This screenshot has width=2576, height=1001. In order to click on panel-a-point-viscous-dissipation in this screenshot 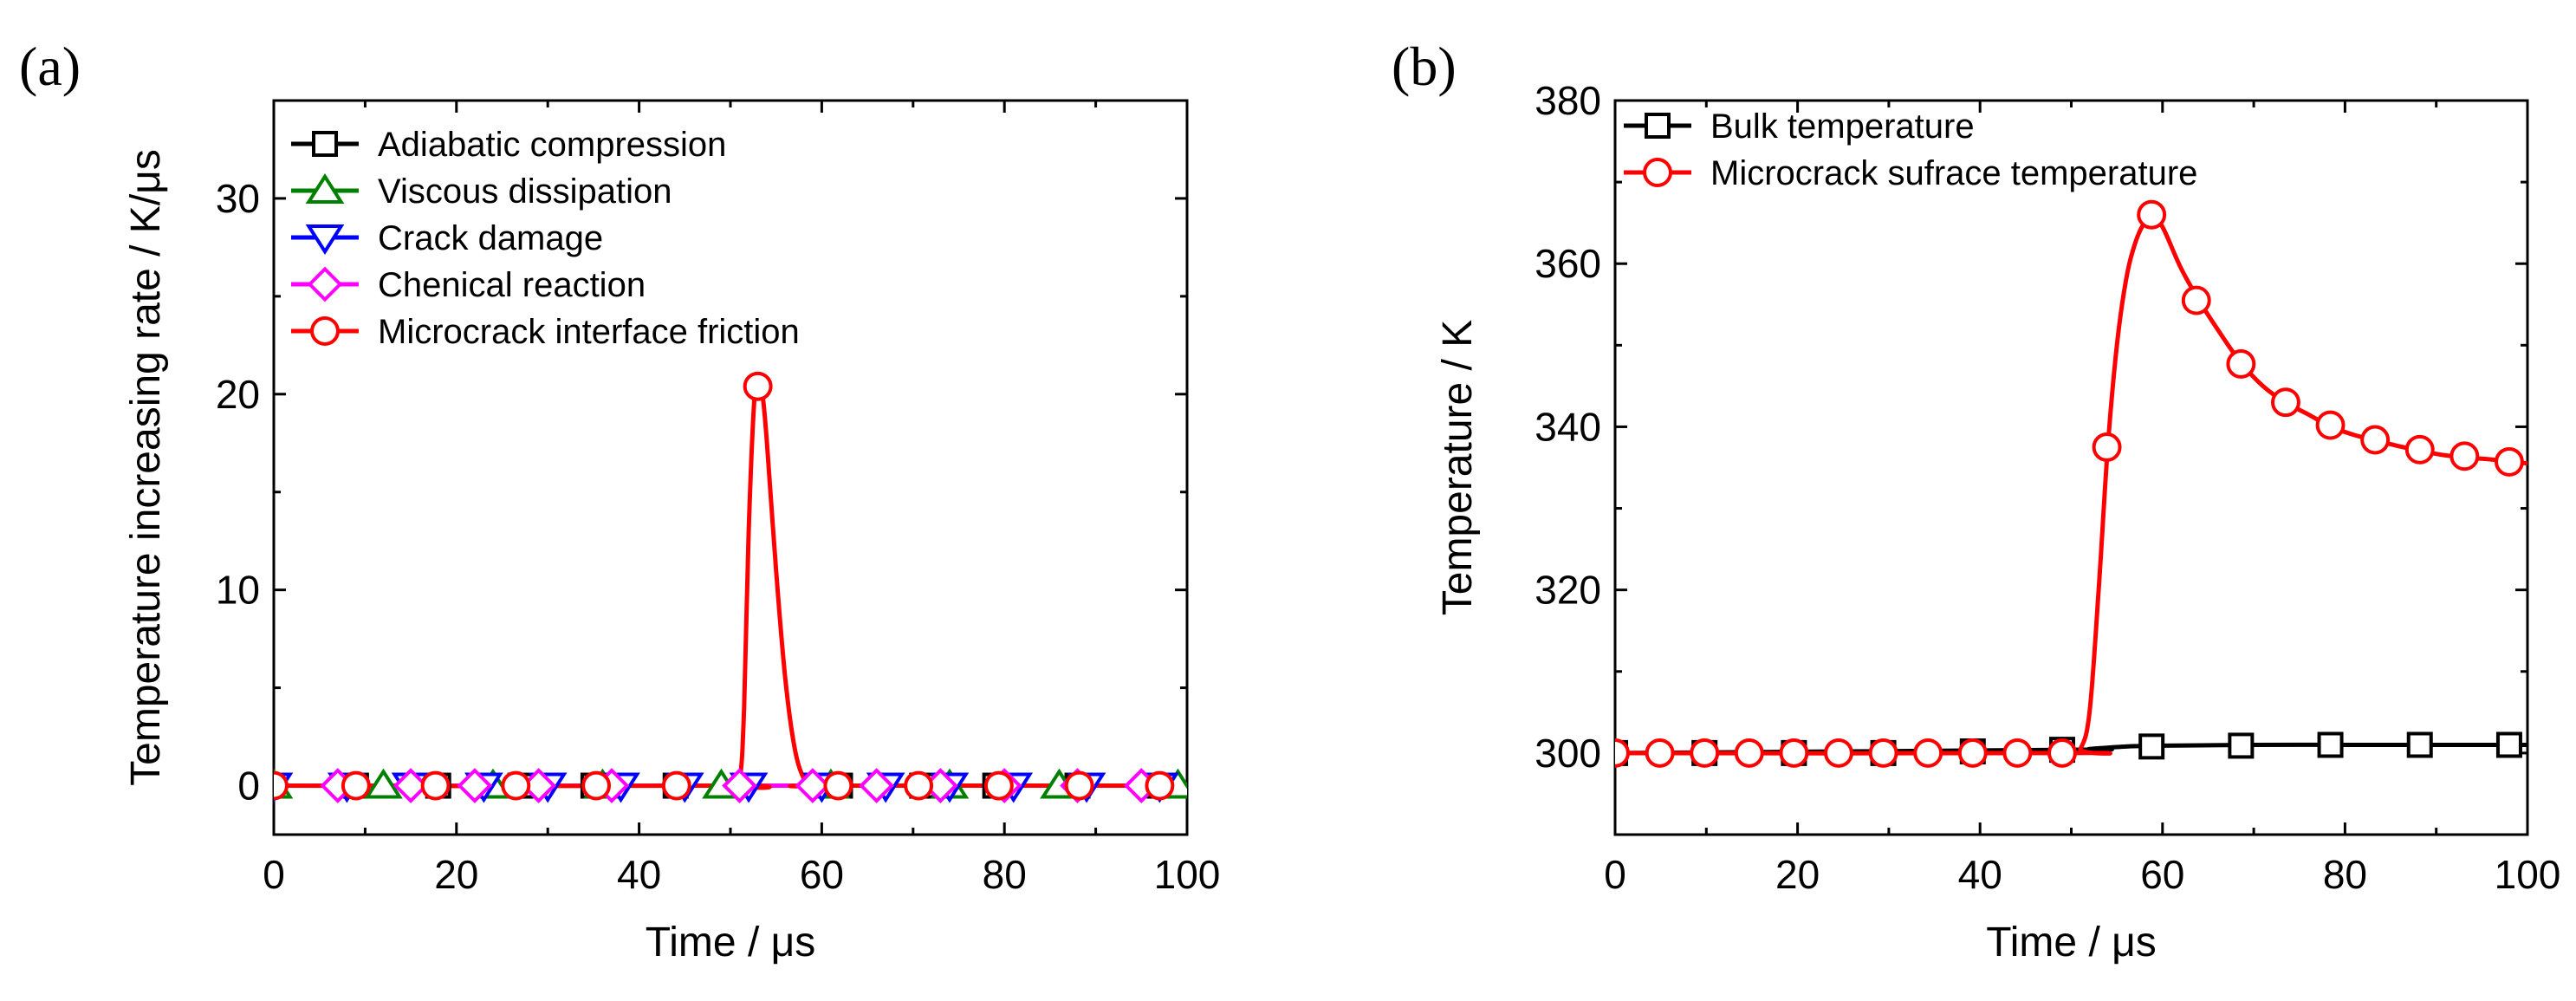, I will do `click(384, 783)`.